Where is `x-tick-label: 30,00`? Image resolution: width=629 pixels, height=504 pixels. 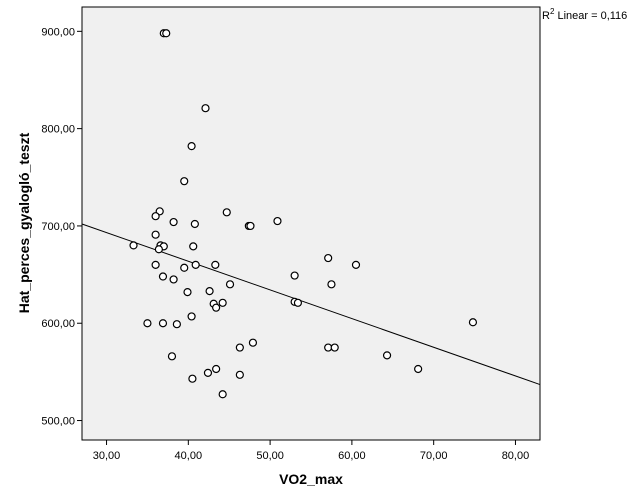
x-tick-label: 30,00 is located at coordinates (107, 456).